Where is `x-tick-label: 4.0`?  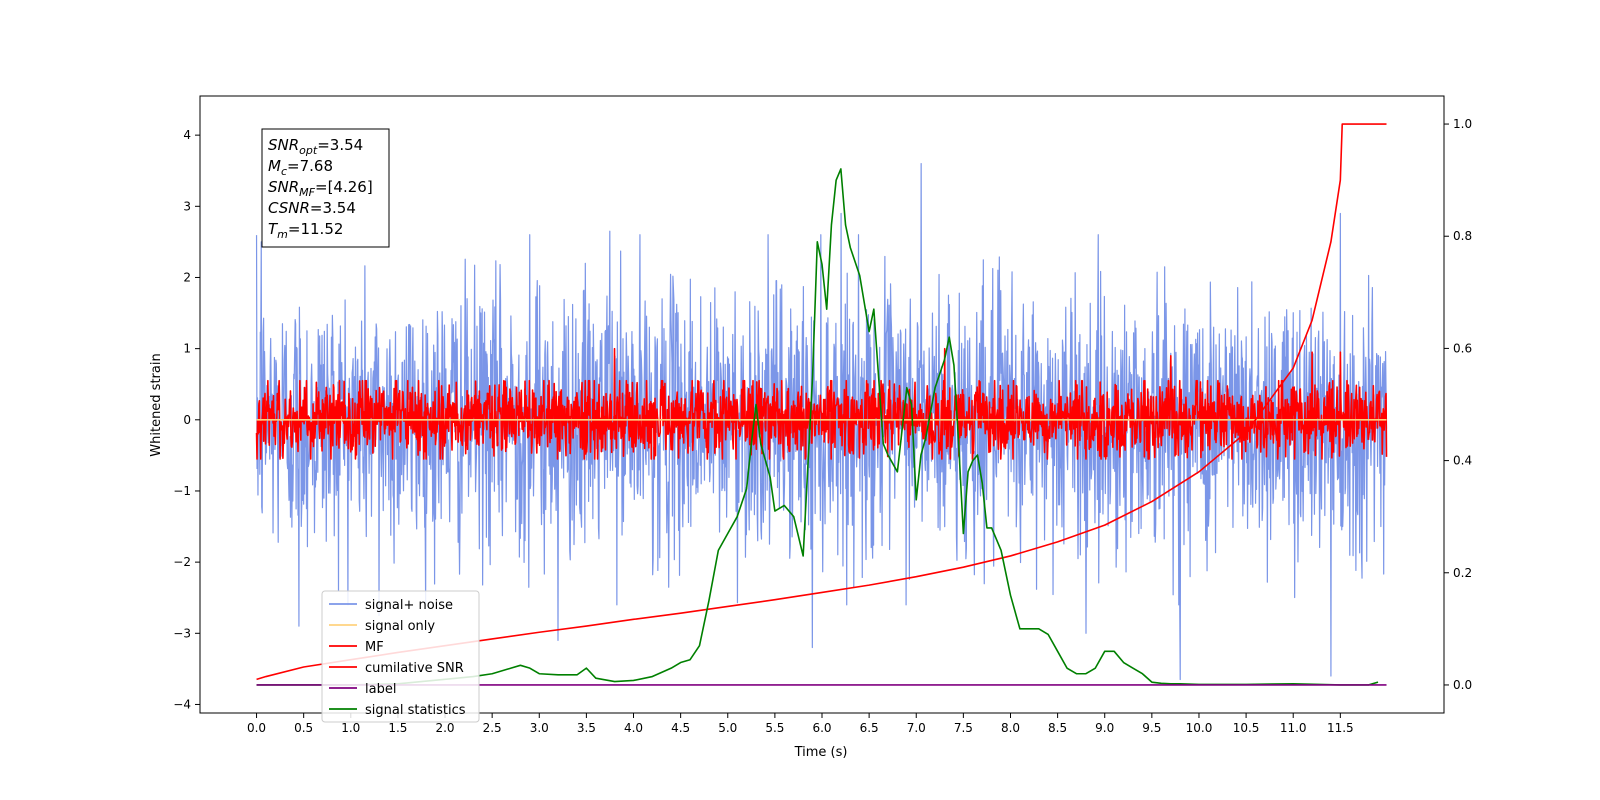
x-tick-label: 4.0 is located at coordinates (633, 728).